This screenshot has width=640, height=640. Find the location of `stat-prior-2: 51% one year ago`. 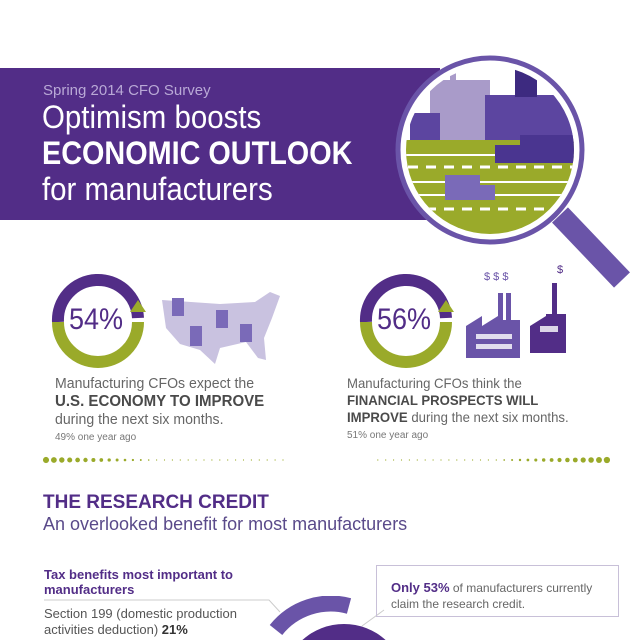

stat-prior-2: 51% one year ago is located at coordinates (388, 435).